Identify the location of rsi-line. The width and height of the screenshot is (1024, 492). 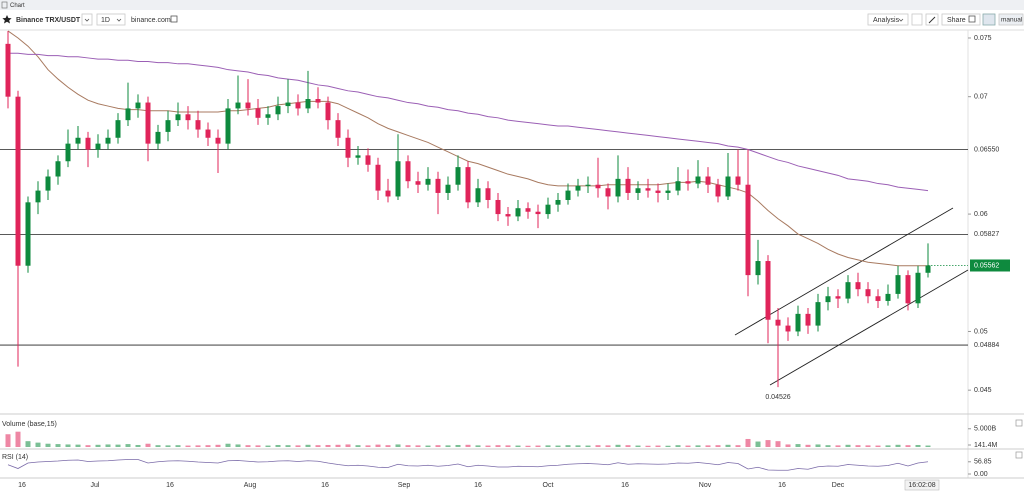
(468, 465).